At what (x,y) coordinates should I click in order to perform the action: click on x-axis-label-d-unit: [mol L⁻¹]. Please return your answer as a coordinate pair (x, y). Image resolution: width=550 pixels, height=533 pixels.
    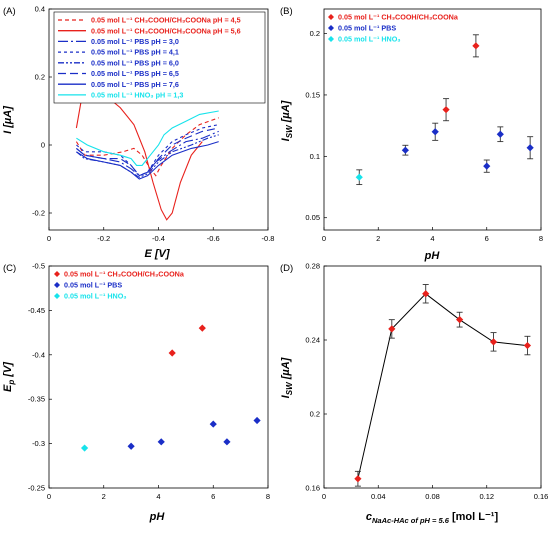
    Looking at the image, I should click on (474, 517).